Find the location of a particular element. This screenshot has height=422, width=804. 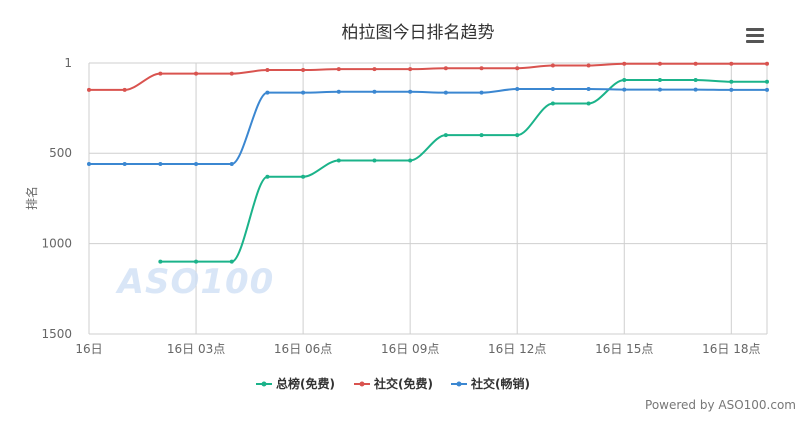

x-tick-label: 16日 is located at coordinates (88, 349).